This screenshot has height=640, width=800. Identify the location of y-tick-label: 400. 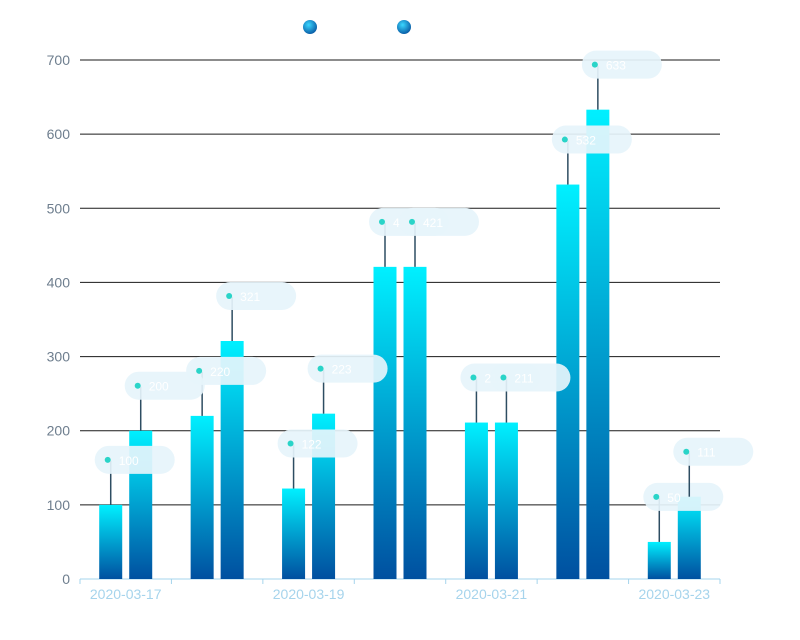
(59, 282).